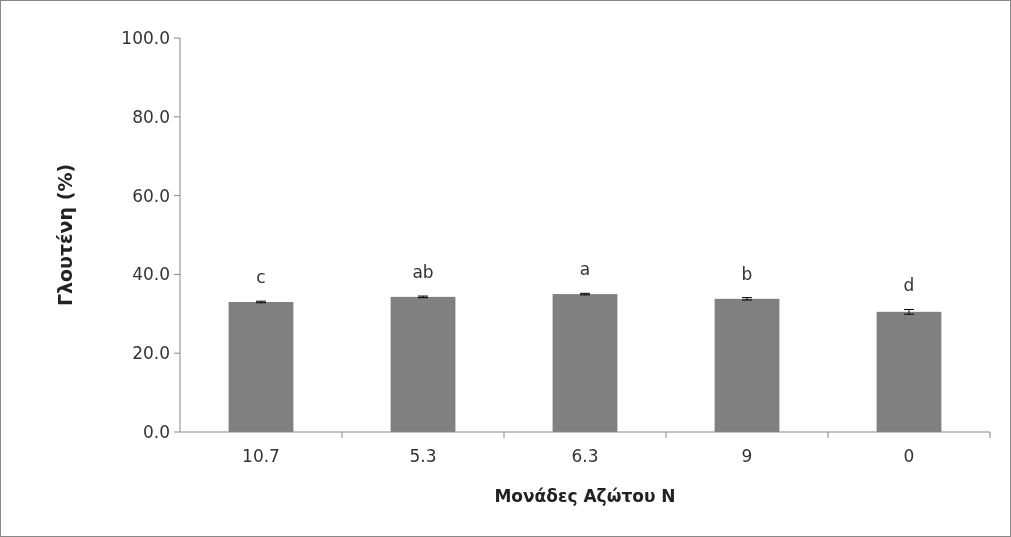  I want to click on x-tick-label: 0, so click(909, 456).